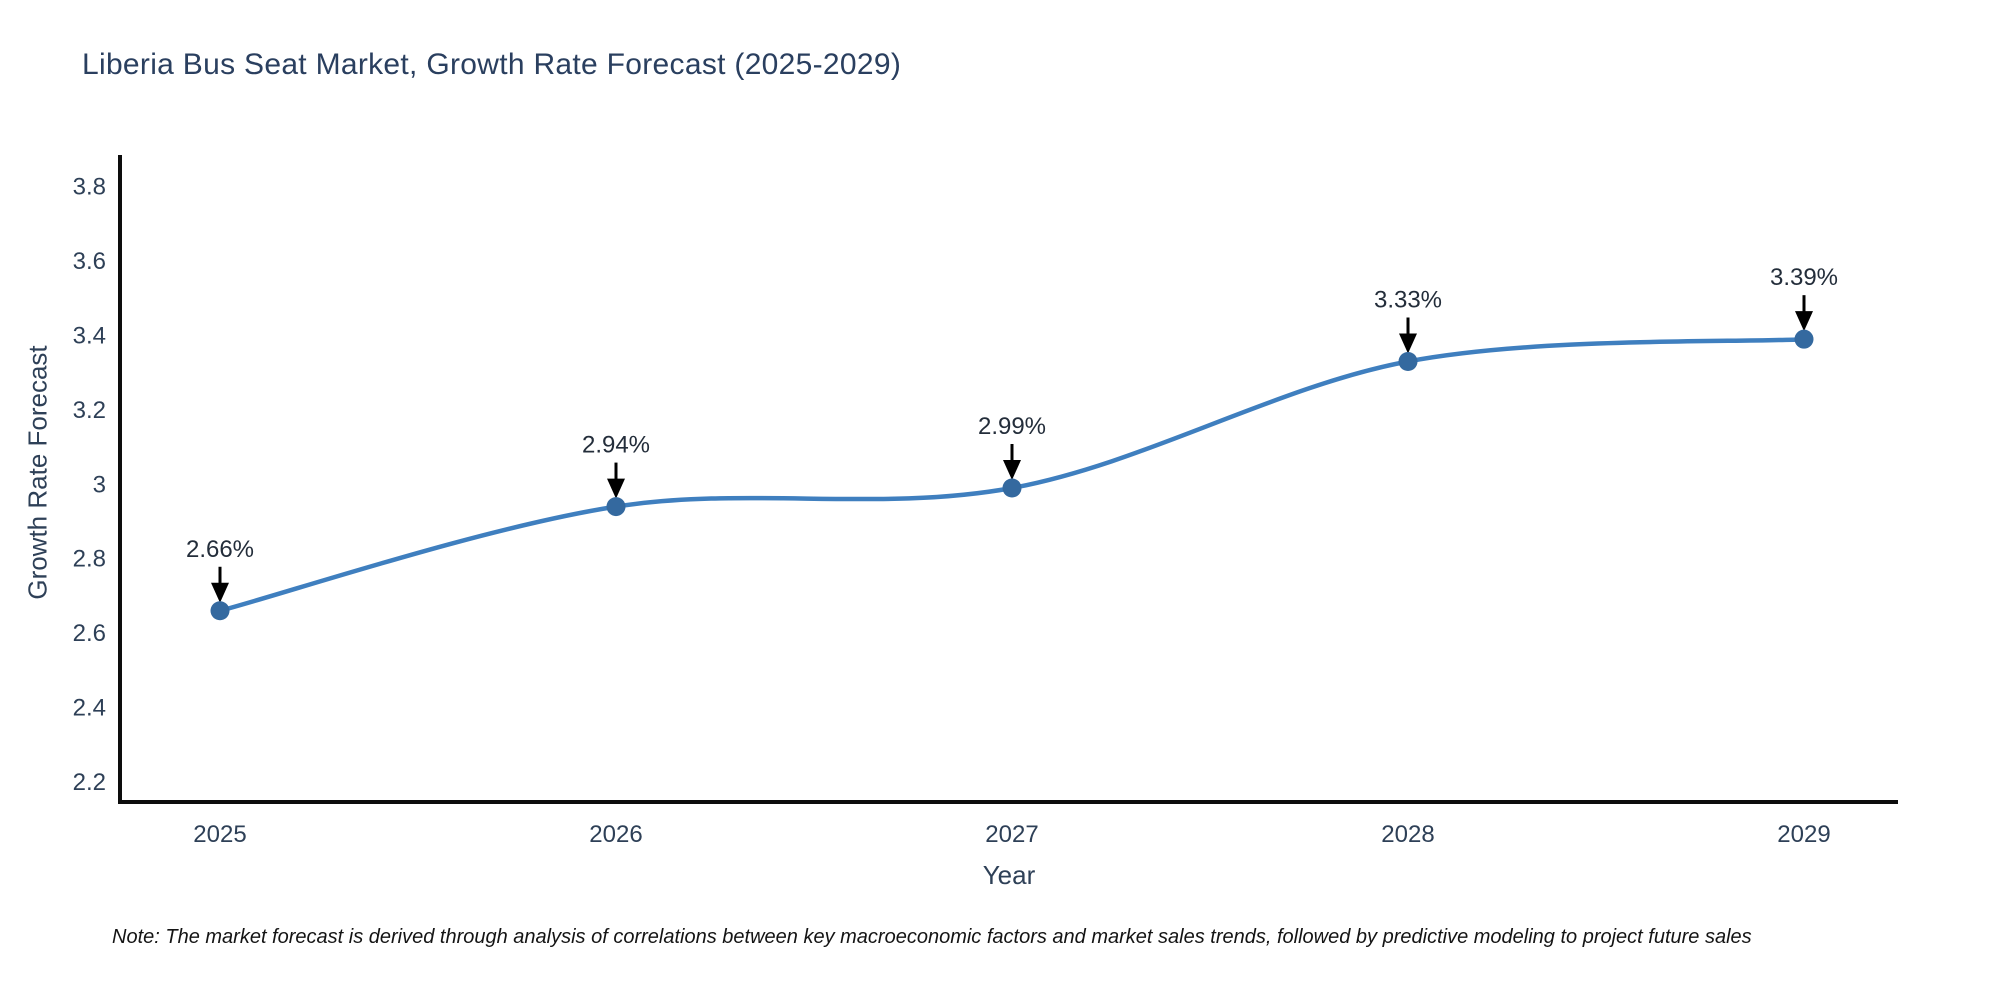  I want to click on y-tick-label: 2.8, so click(89, 559).